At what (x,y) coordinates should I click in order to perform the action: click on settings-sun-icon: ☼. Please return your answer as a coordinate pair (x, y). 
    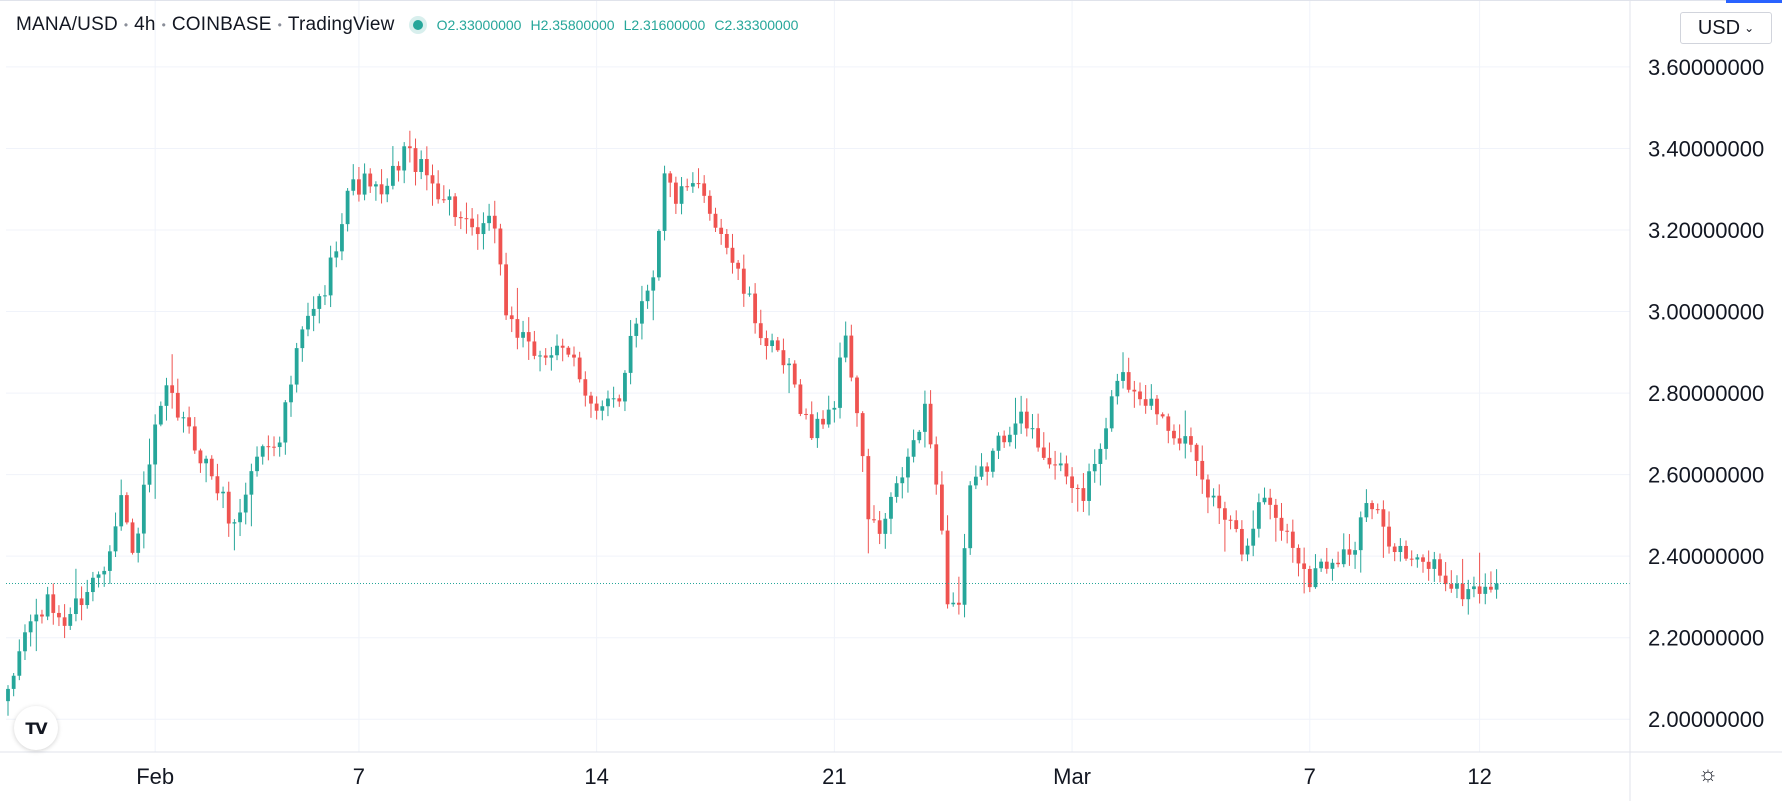
    Looking at the image, I should click on (1708, 773).